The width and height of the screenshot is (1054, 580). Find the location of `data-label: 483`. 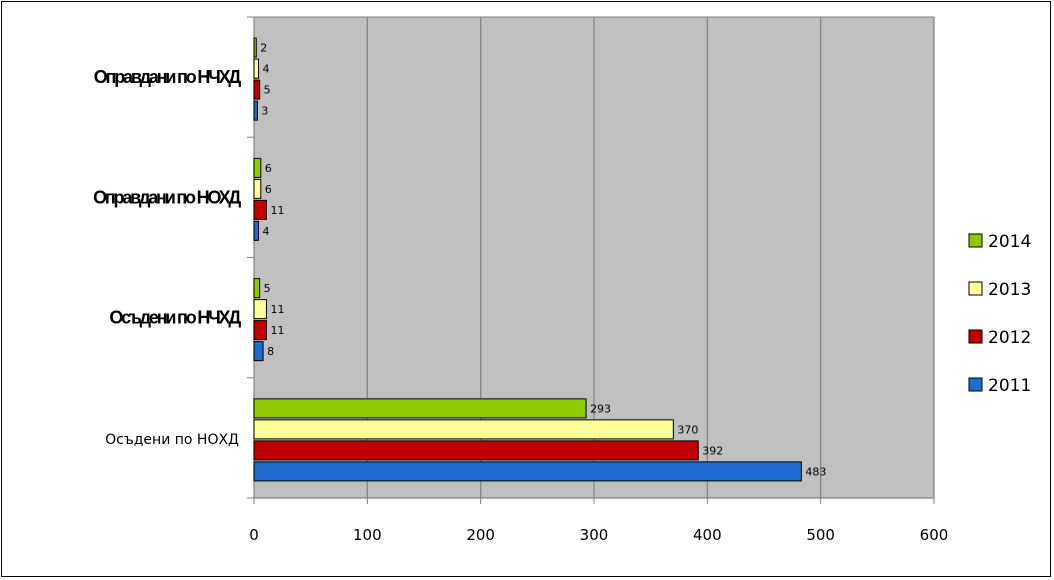

data-label: 483 is located at coordinates (815, 471).